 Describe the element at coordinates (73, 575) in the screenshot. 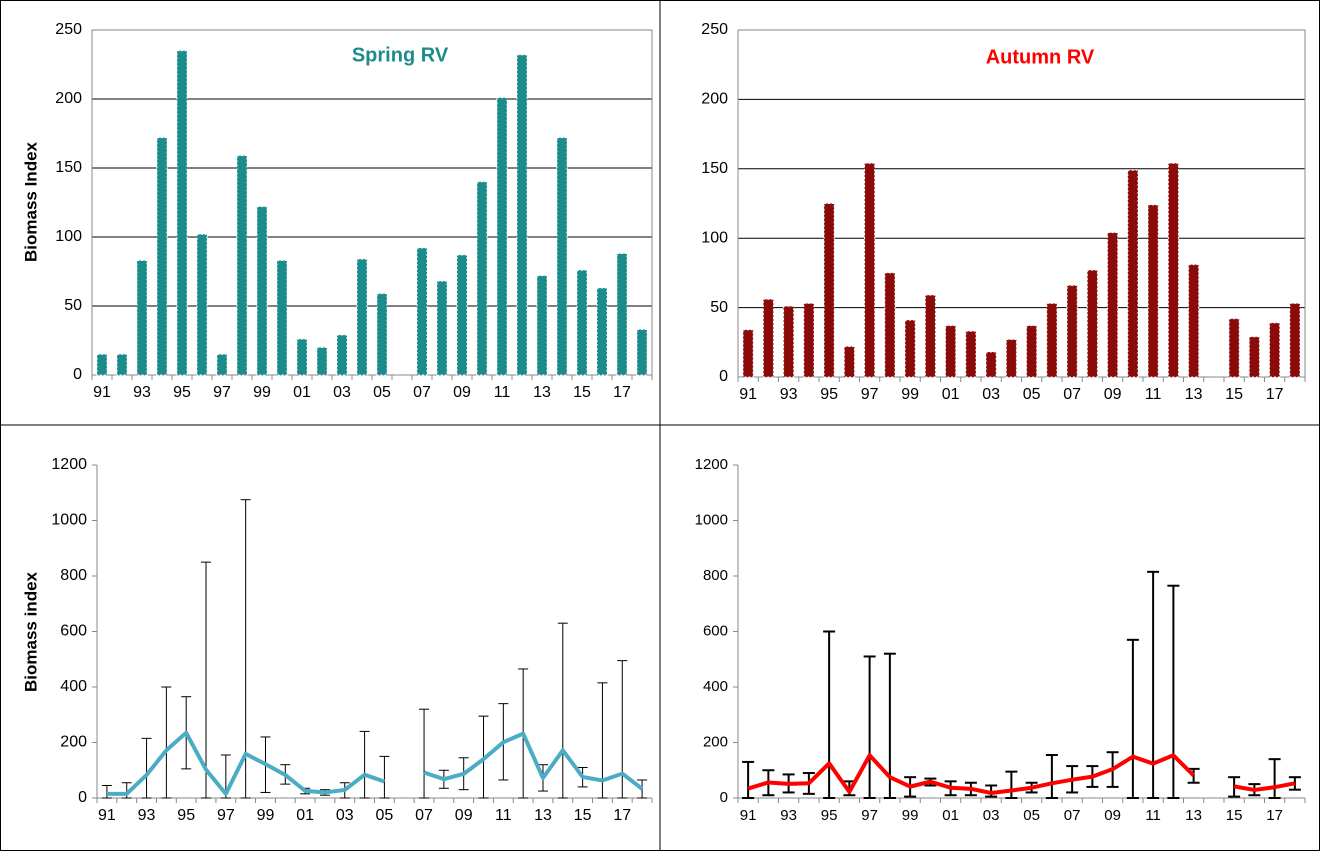

I see `y-tick-label: 800` at that location.